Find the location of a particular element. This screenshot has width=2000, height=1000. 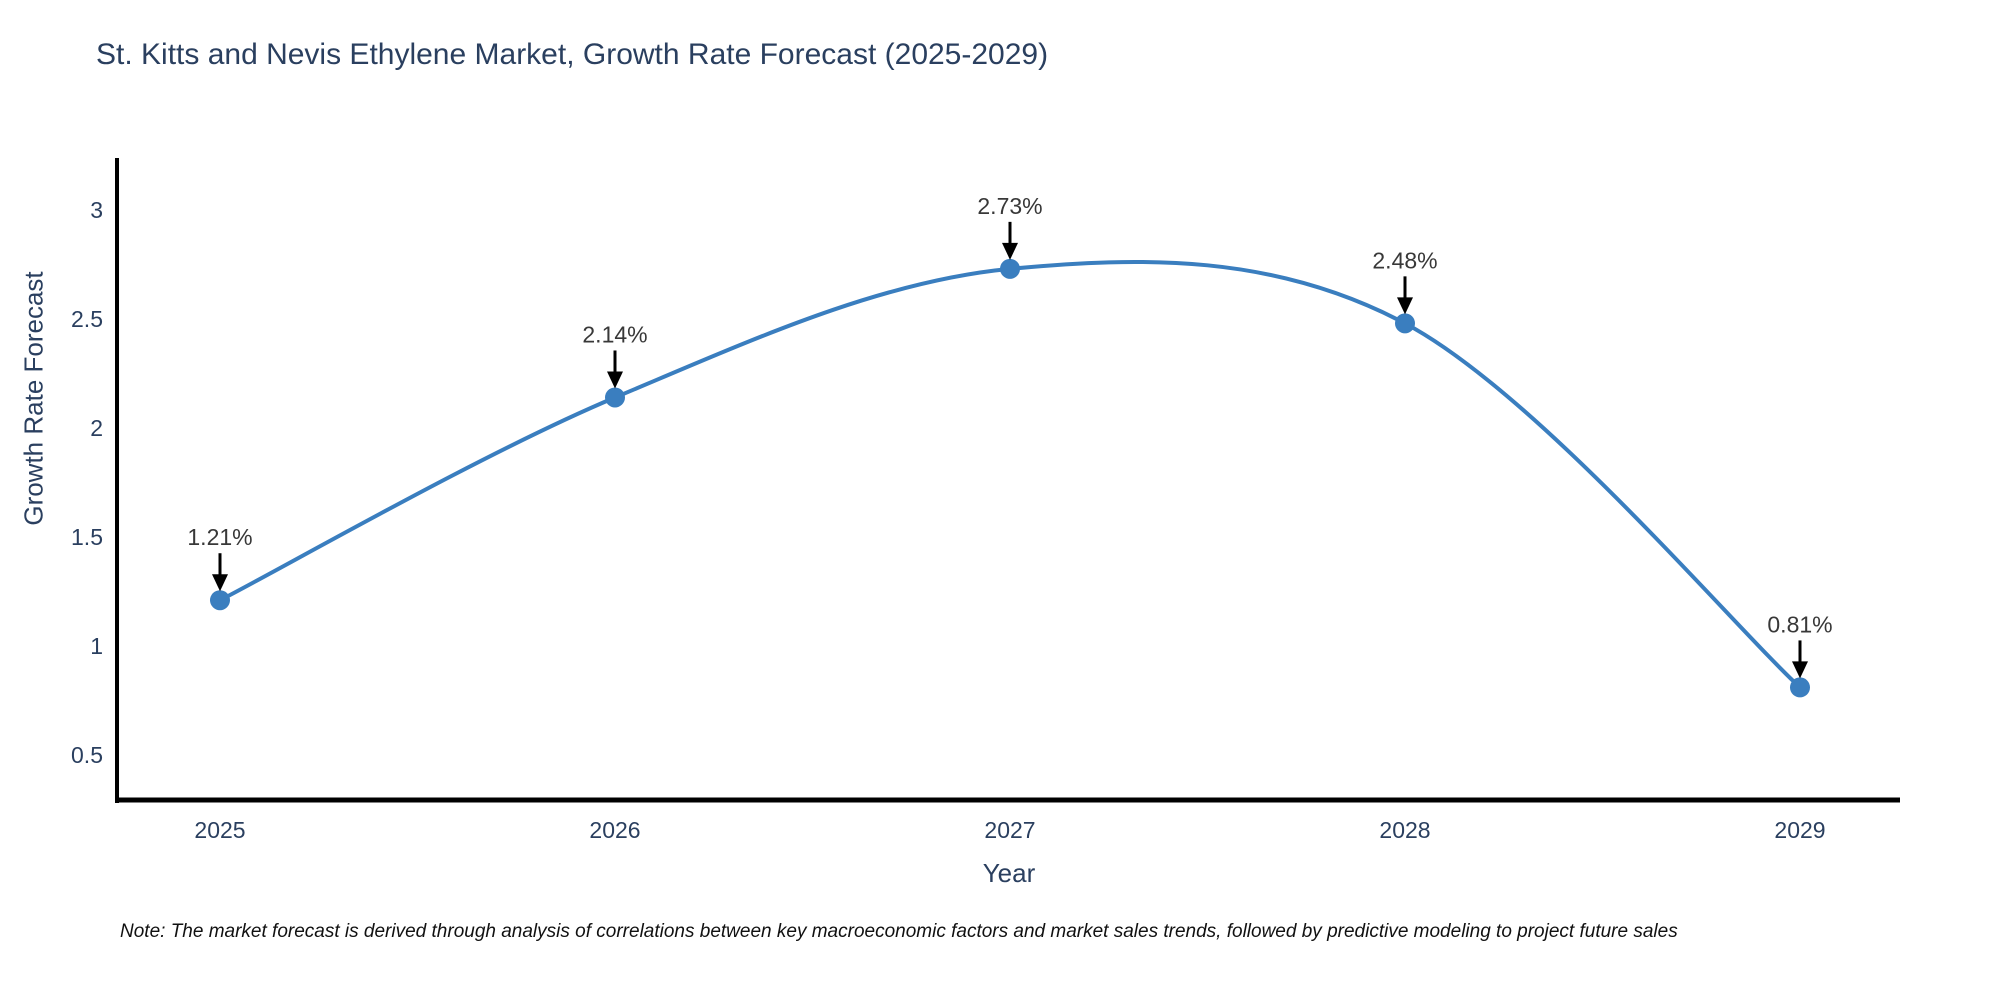

point-annotation-label: 2.14% is located at coordinates (614, 334).